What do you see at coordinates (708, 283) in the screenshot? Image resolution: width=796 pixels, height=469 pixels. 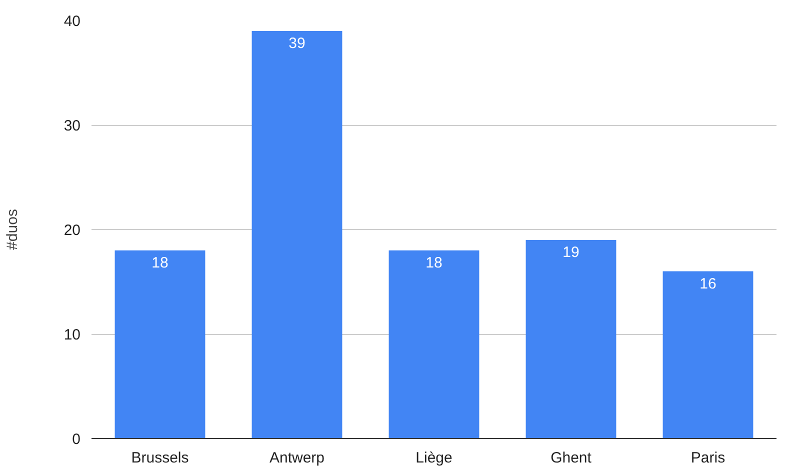 I see `data-label: 16` at bounding box center [708, 283].